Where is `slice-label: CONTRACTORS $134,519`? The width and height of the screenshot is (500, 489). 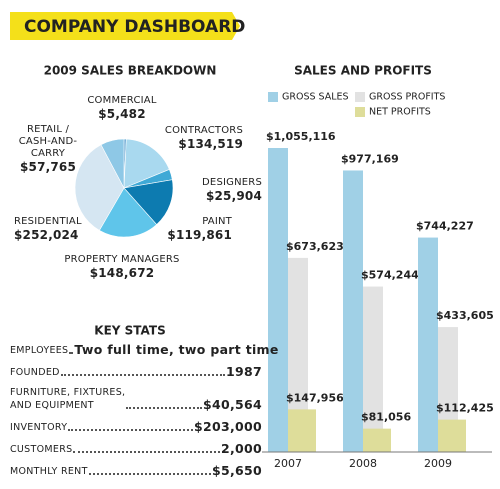
slice-label: CONTRACTORS $134,519 is located at coordinates (193, 138).